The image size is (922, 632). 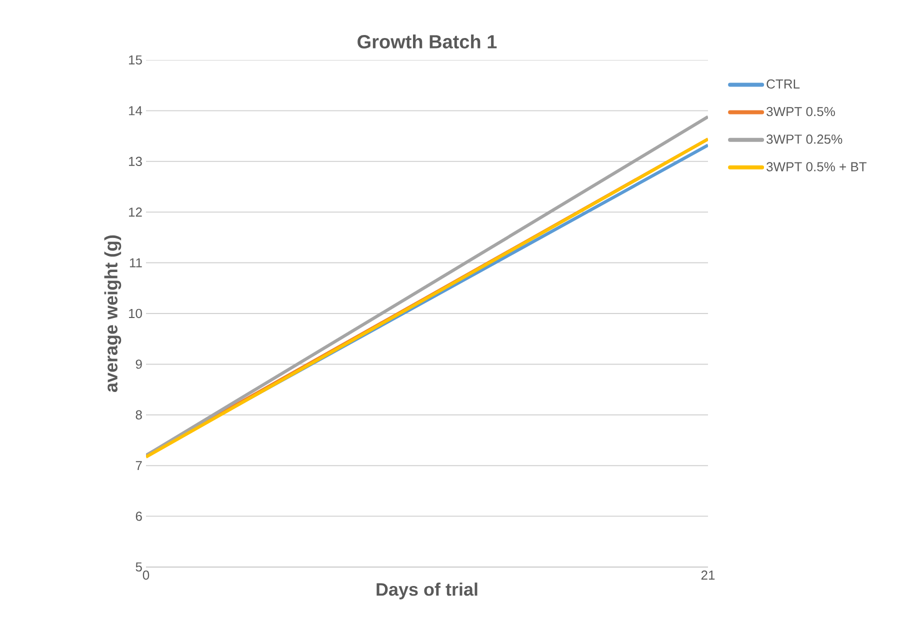 What do you see at coordinates (816, 167) in the screenshot?
I see `legend-label: 3WPT 0.5% + BT` at bounding box center [816, 167].